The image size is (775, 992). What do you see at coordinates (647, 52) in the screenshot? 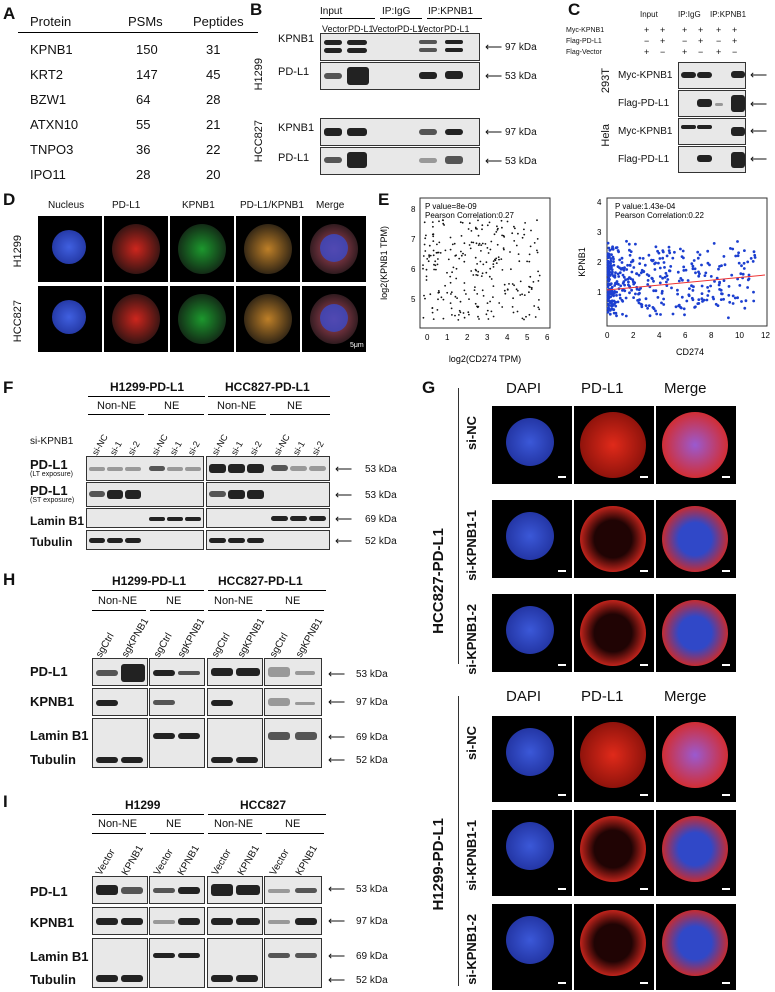
I see `sign: +` at bounding box center [647, 52].